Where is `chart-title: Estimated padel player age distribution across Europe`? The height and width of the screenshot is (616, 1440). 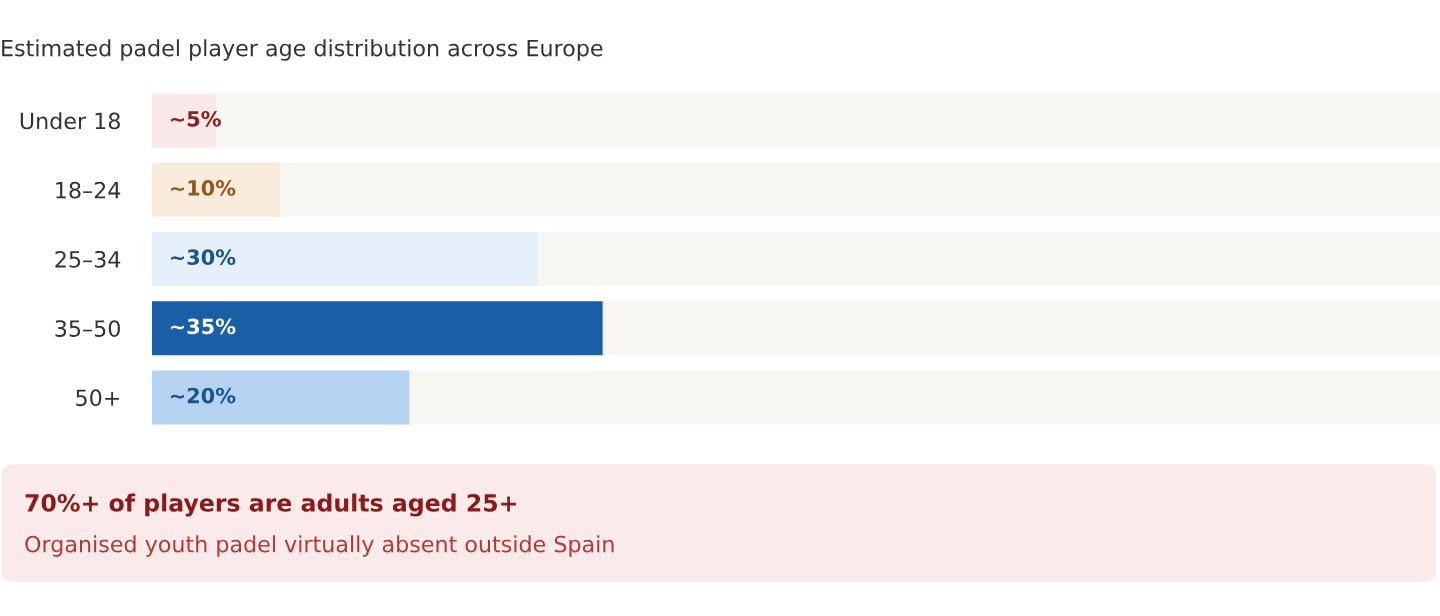
chart-title: Estimated padel player age distribution across Europe is located at coordinates (302, 50).